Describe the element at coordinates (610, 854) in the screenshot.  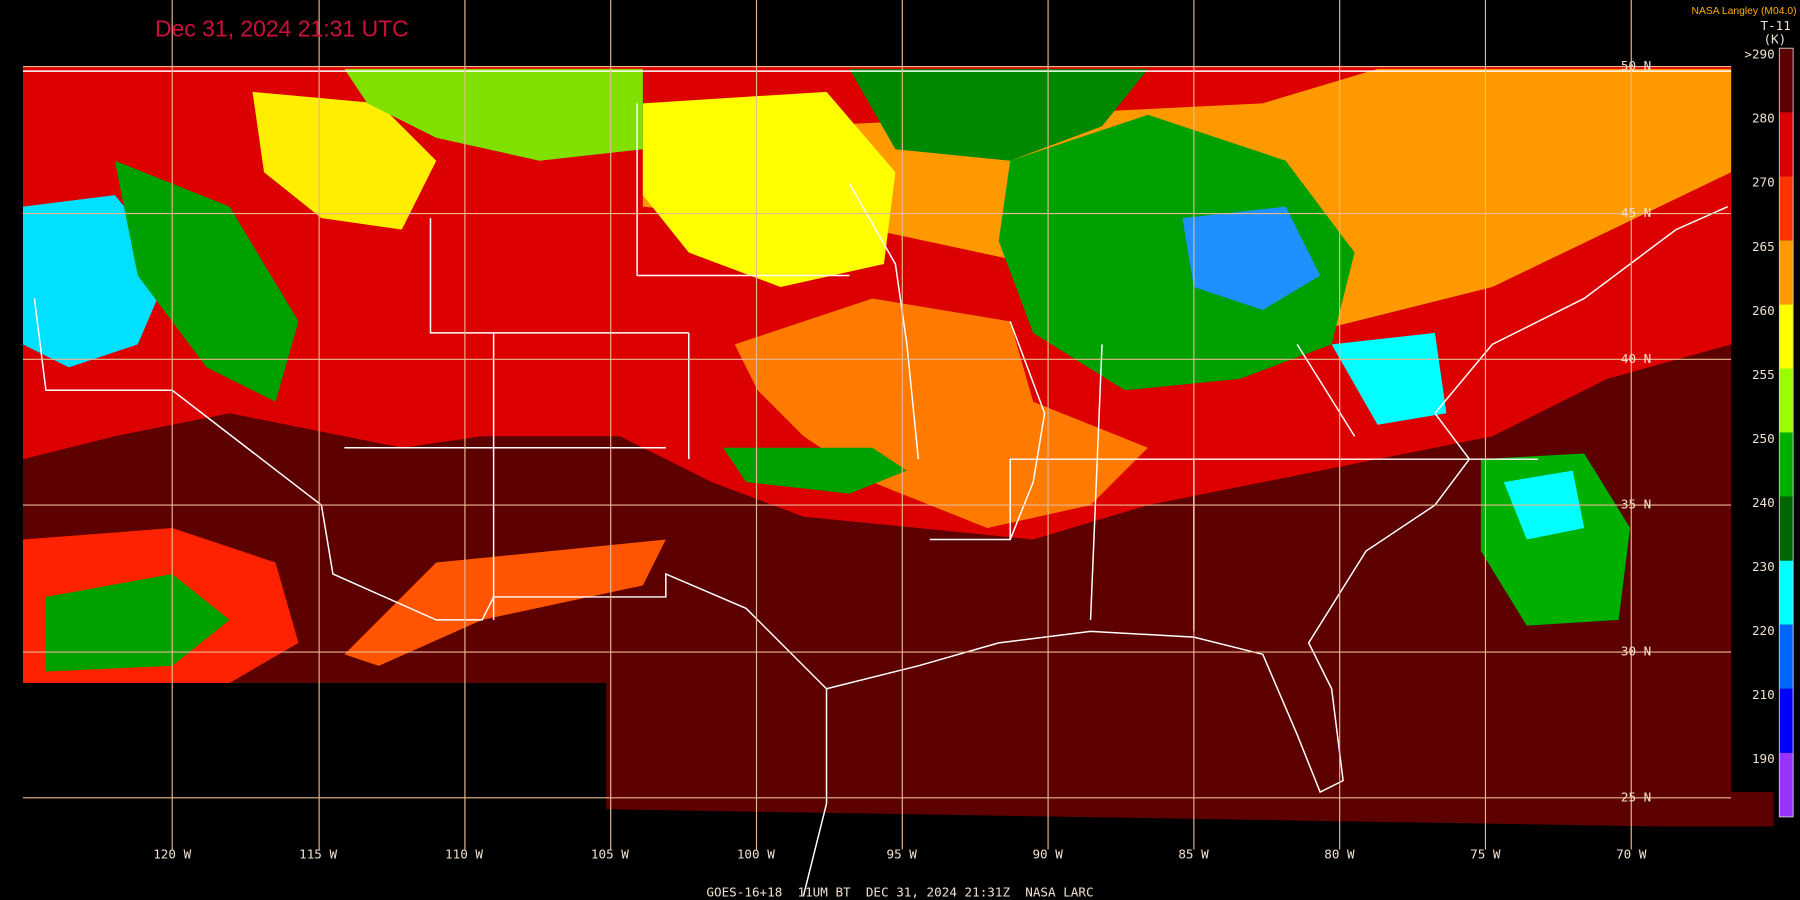
I see `longitude-label: 105 W` at that location.